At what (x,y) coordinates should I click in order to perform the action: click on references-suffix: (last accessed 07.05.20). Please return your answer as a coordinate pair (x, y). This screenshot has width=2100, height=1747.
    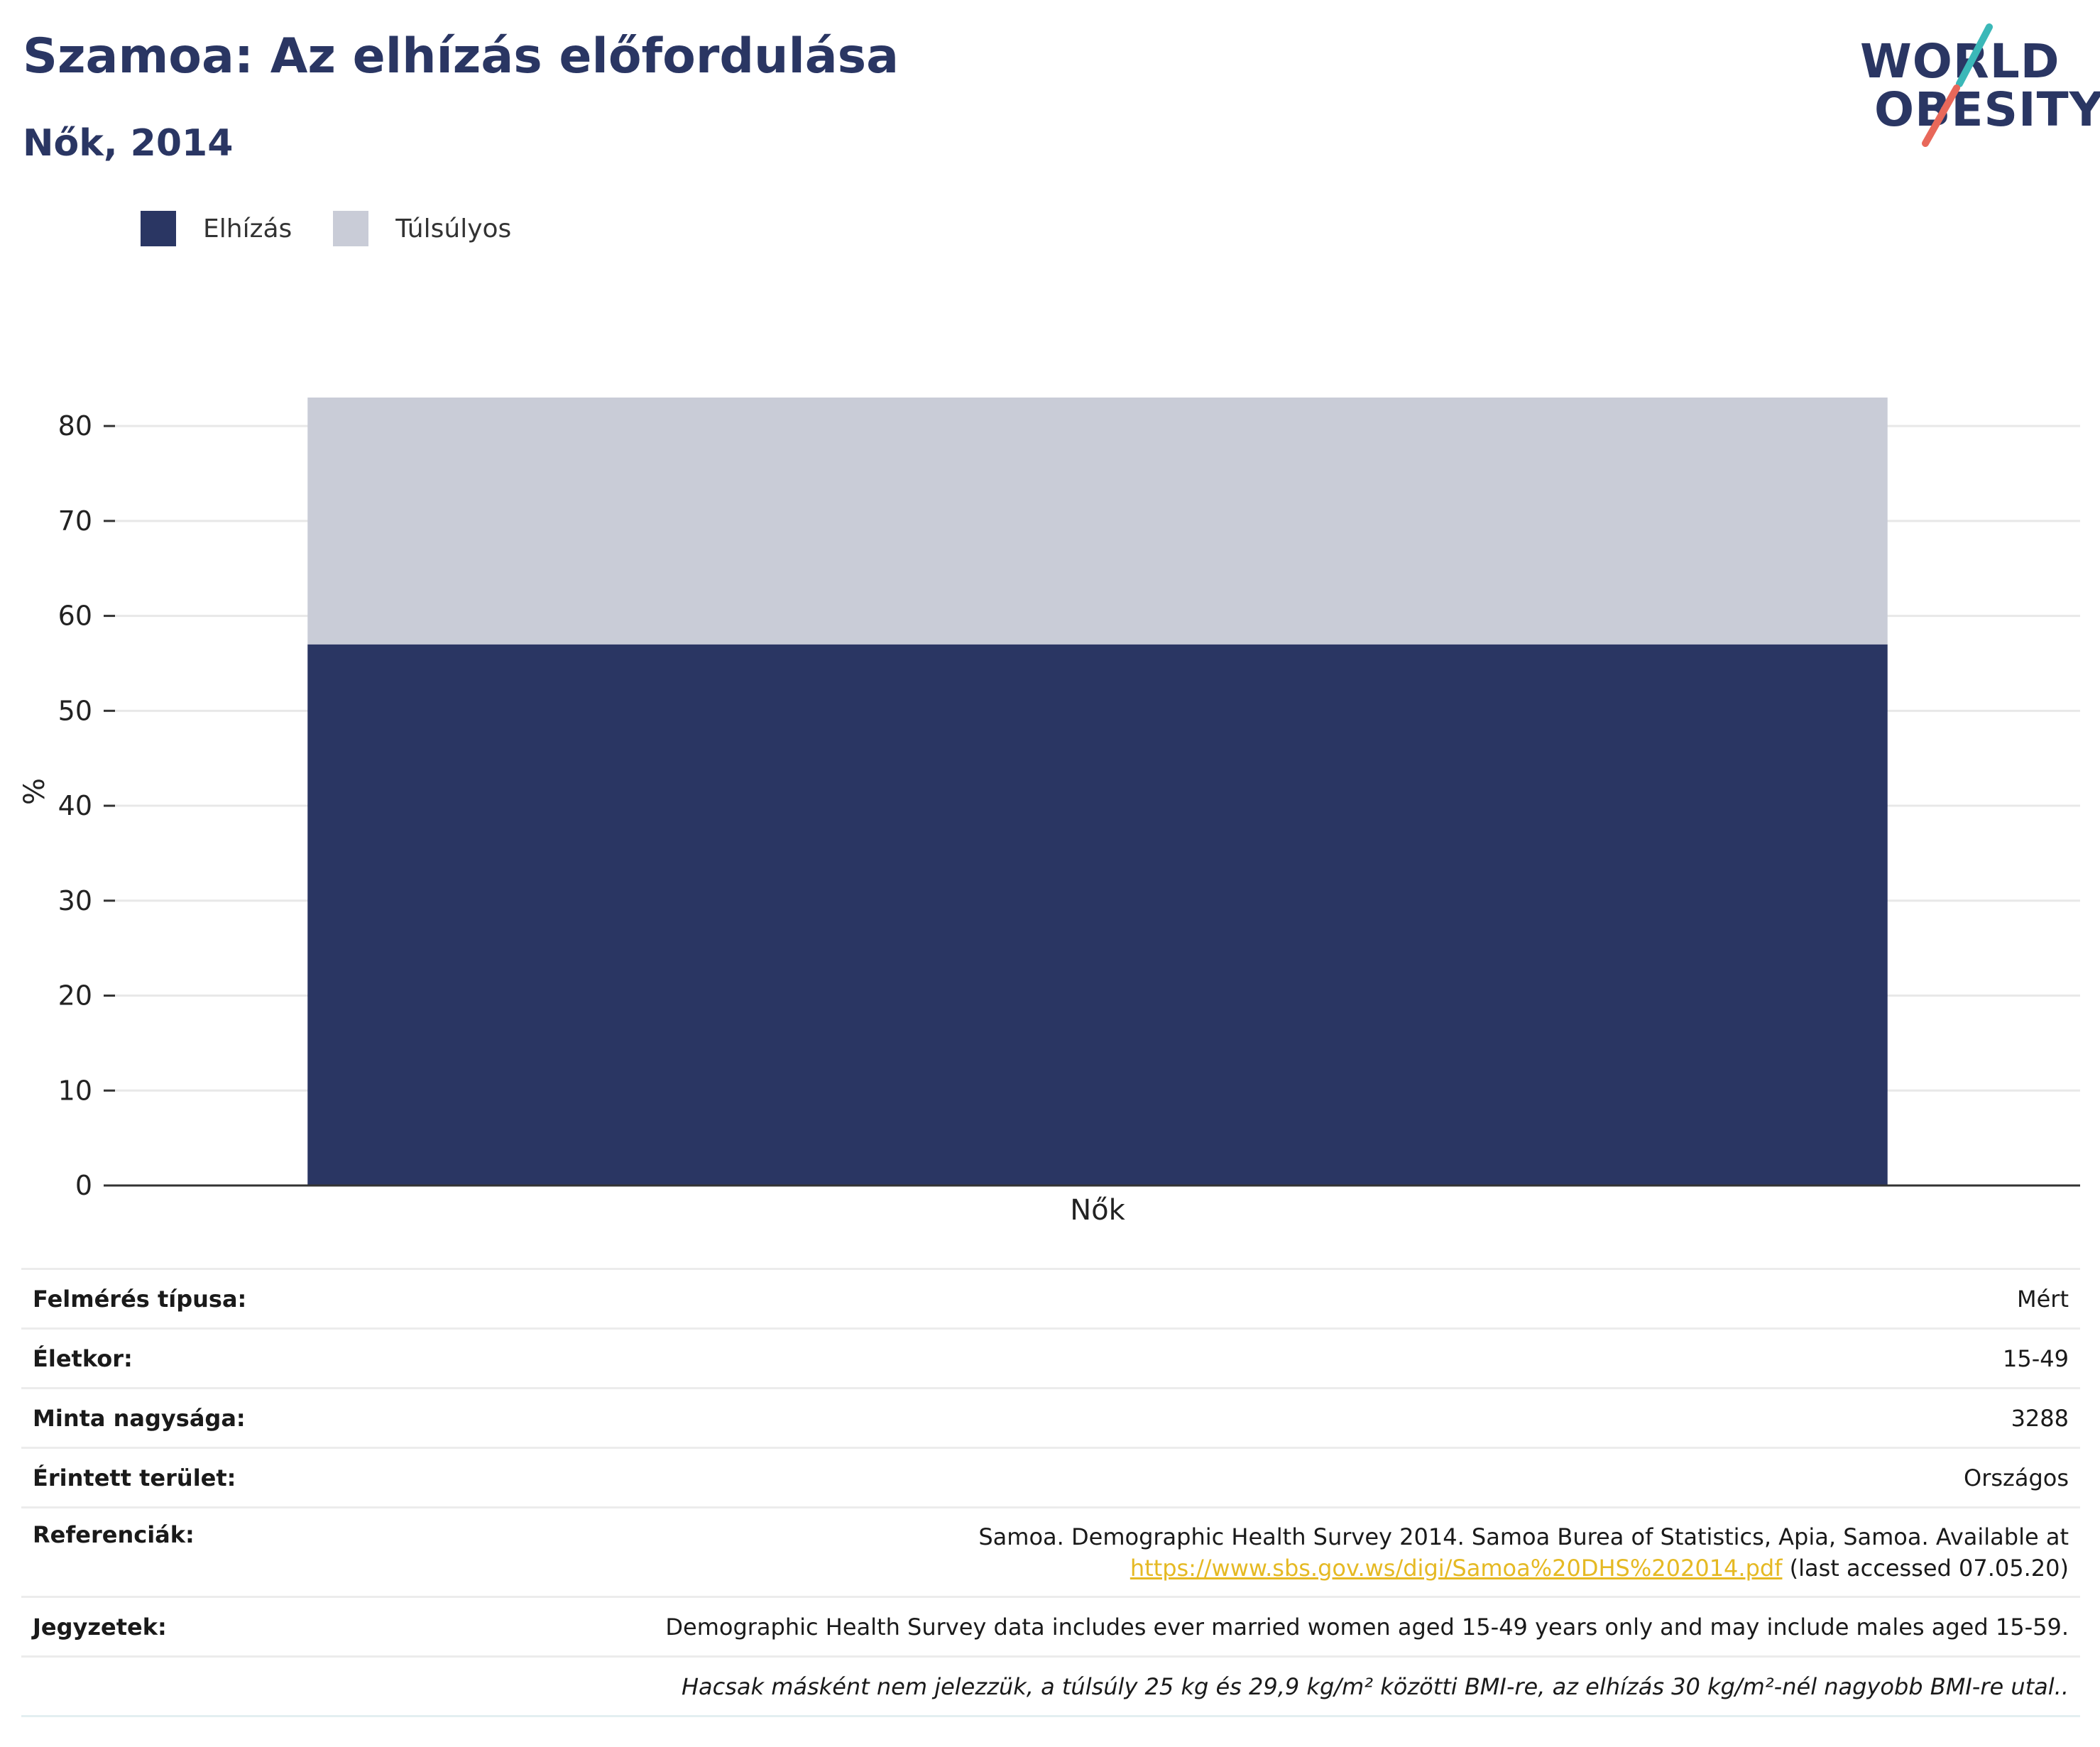
    Looking at the image, I should click on (1929, 1568).